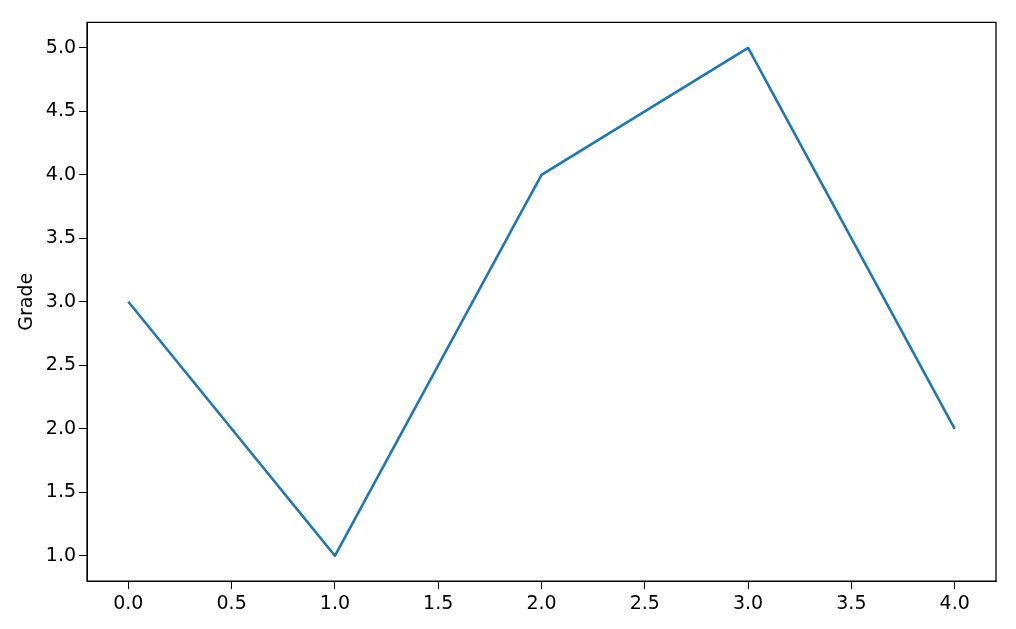 The image size is (1016, 629). I want to click on y-tick-label: 2.0, so click(61, 426).